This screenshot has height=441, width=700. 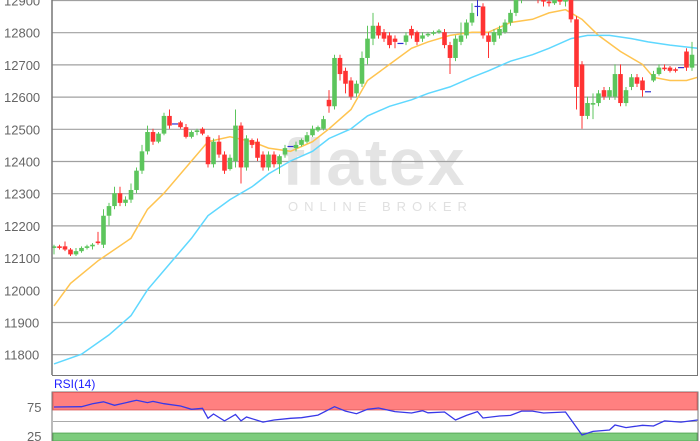 What do you see at coordinates (375, 436) in the screenshot?
I see `rsi-oversold-band` at bounding box center [375, 436].